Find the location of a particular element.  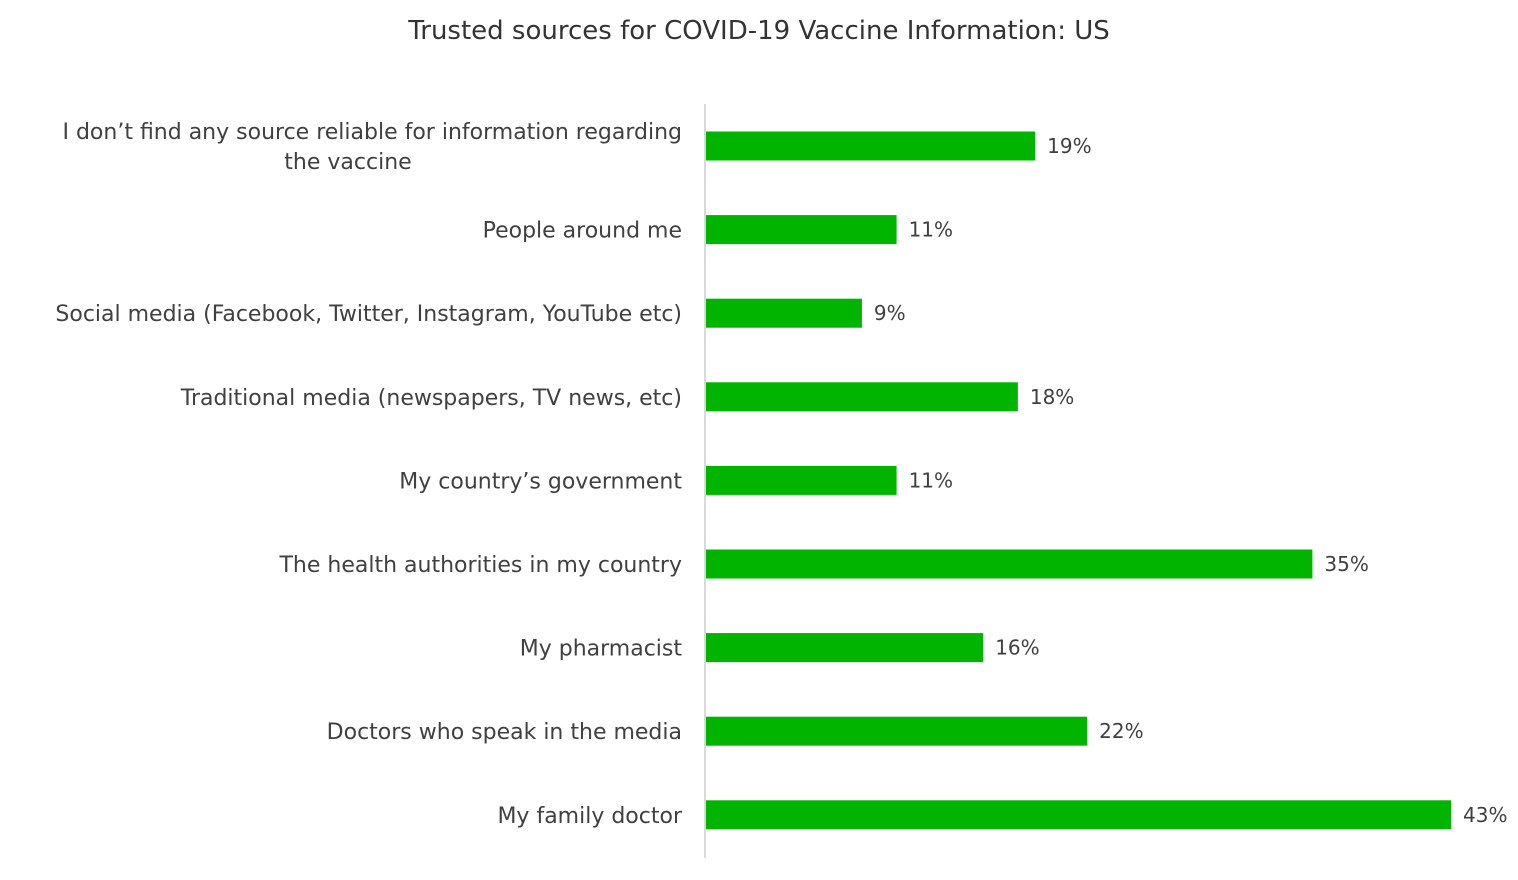

bar-people-around-me is located at coordinates (801, 230).